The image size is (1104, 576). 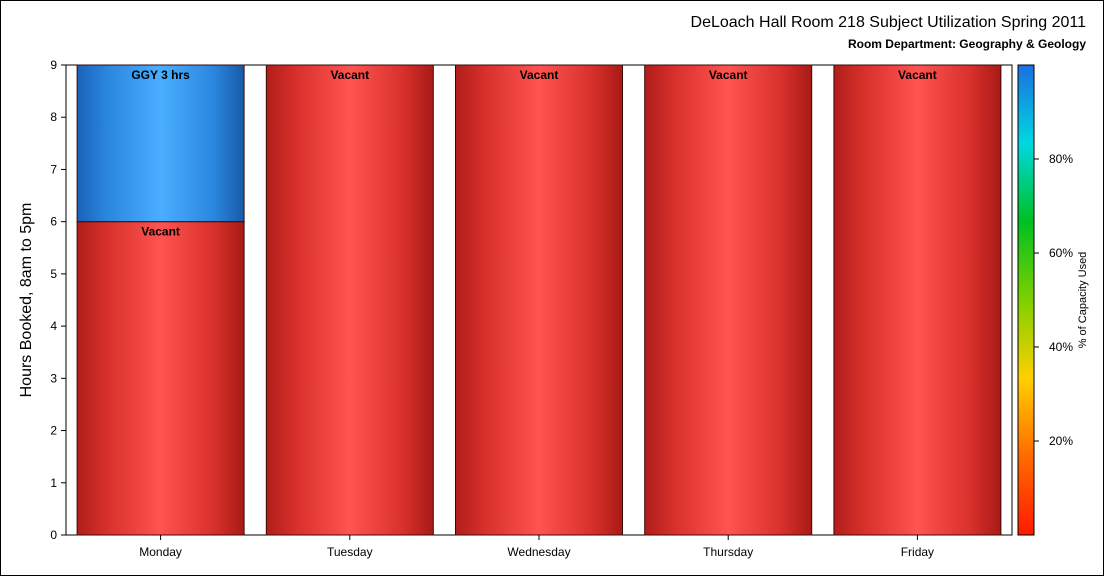 I want to click on colorbar-tick-label: 40%, so click(x=1061, y=347).